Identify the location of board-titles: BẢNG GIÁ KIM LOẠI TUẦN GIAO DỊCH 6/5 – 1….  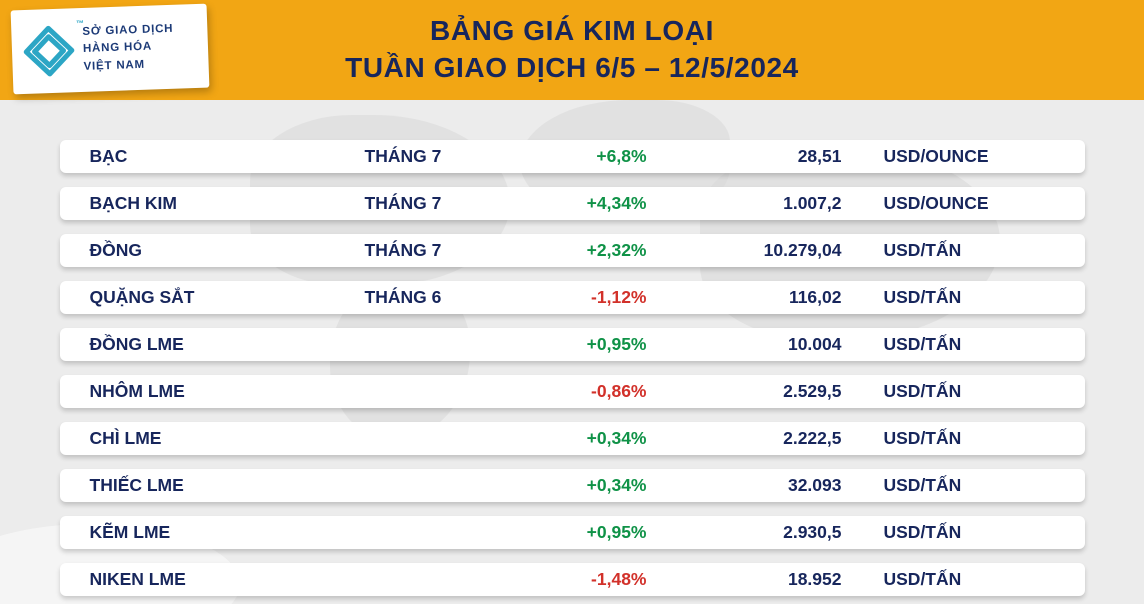
(572, 50).